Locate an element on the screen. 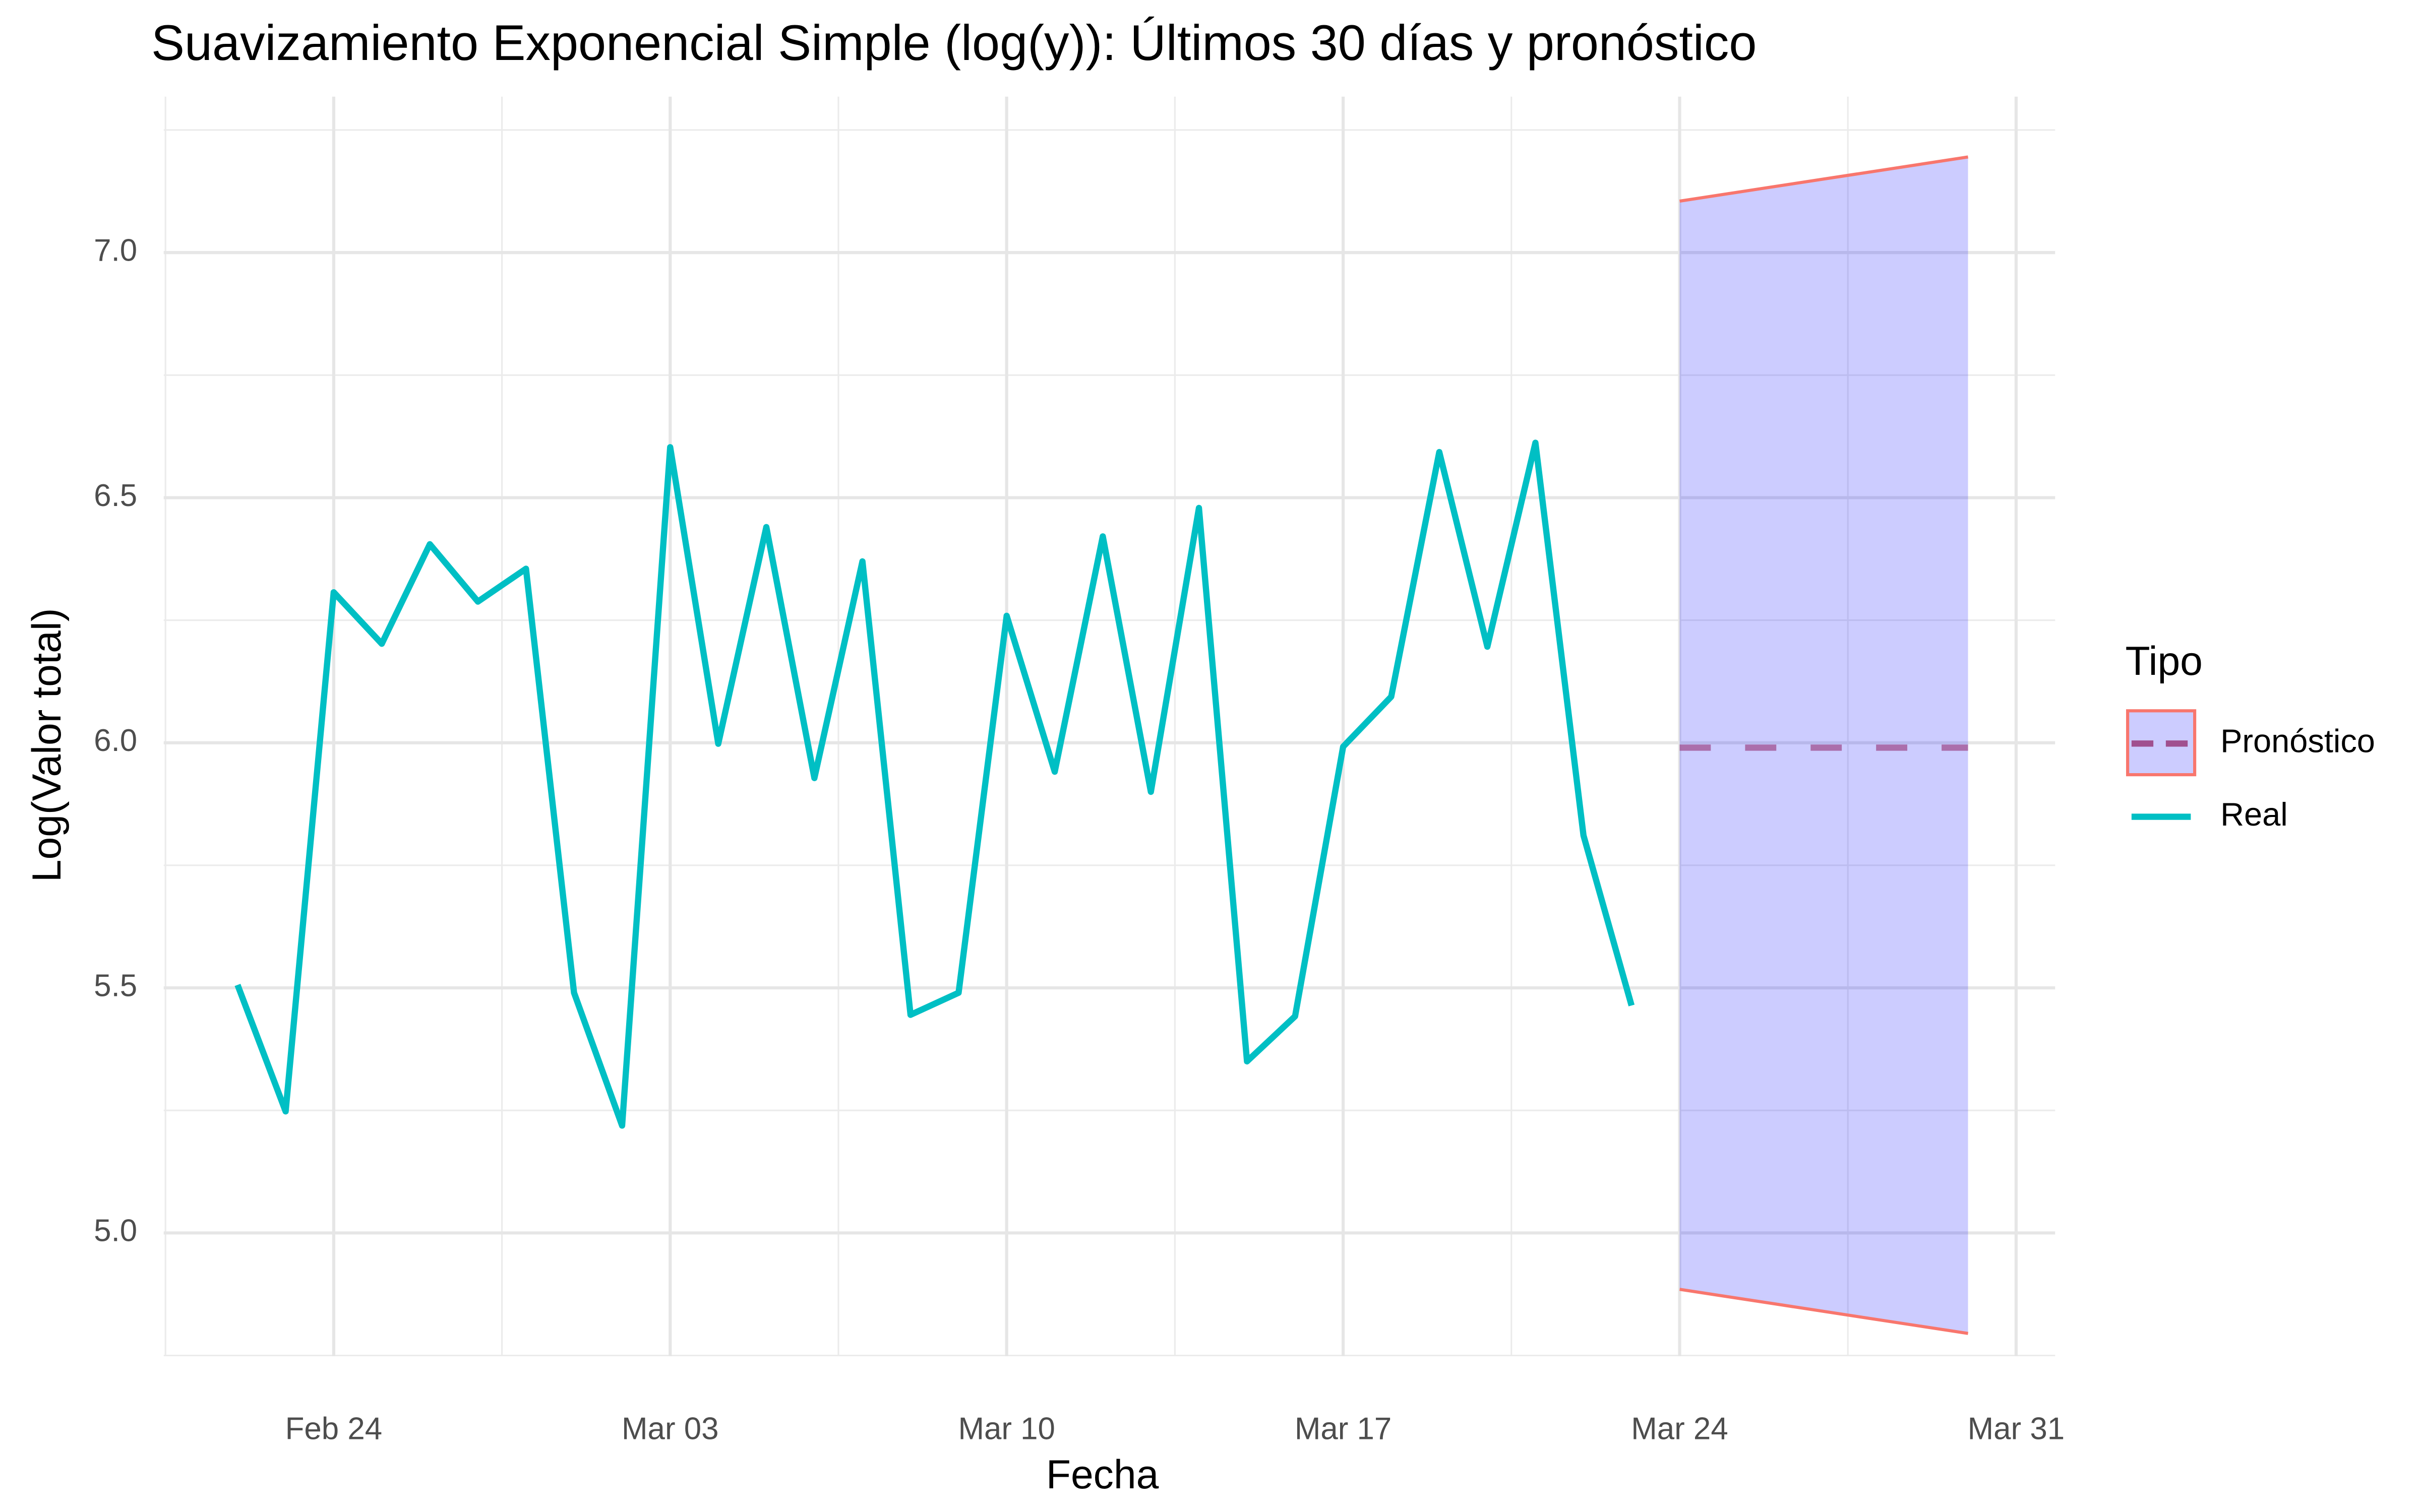 This screenshot has width=2420, height=1512. y-tick-label: 6.0 is located at coordinates (115, 740).